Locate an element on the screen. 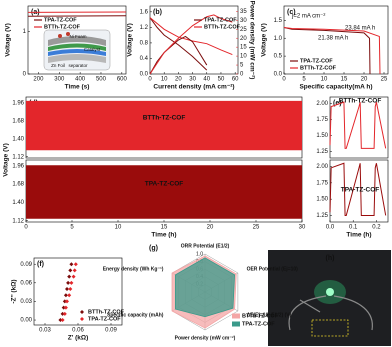  y-tick-label: 0.06 is located at coordinates (26, 283).